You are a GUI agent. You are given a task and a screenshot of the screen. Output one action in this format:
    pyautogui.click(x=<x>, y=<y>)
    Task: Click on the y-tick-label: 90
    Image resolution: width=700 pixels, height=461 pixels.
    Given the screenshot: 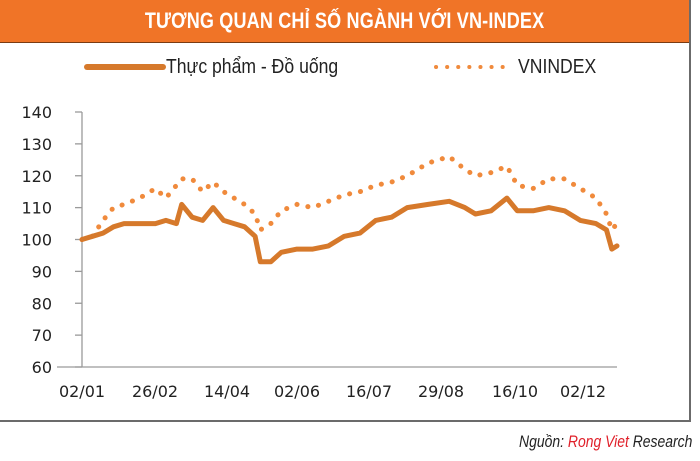 What is the action you would take?
    pyautogui.click(x=42, y=271)
    